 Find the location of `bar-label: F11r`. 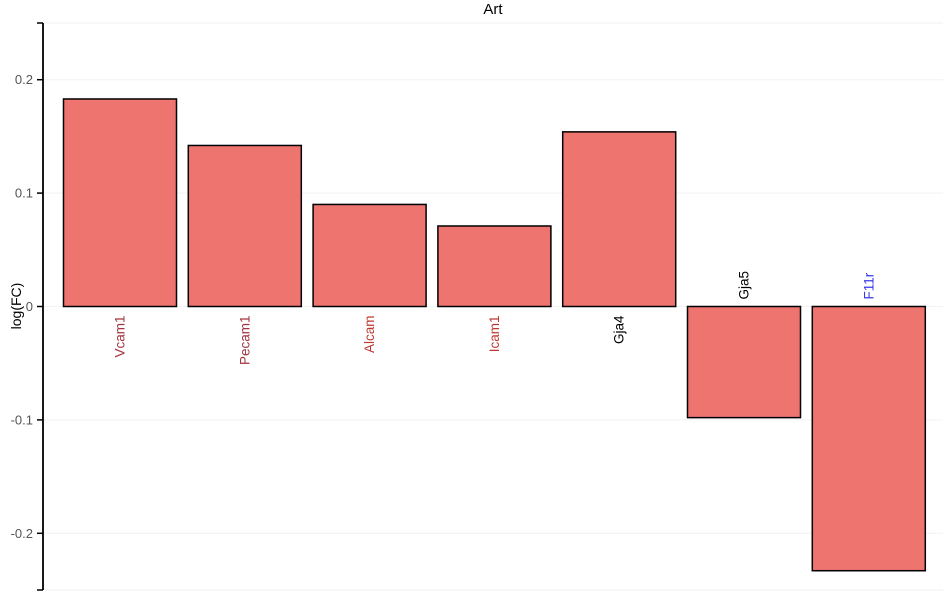

bar-label: F11r is located at coordinates (868, 285).